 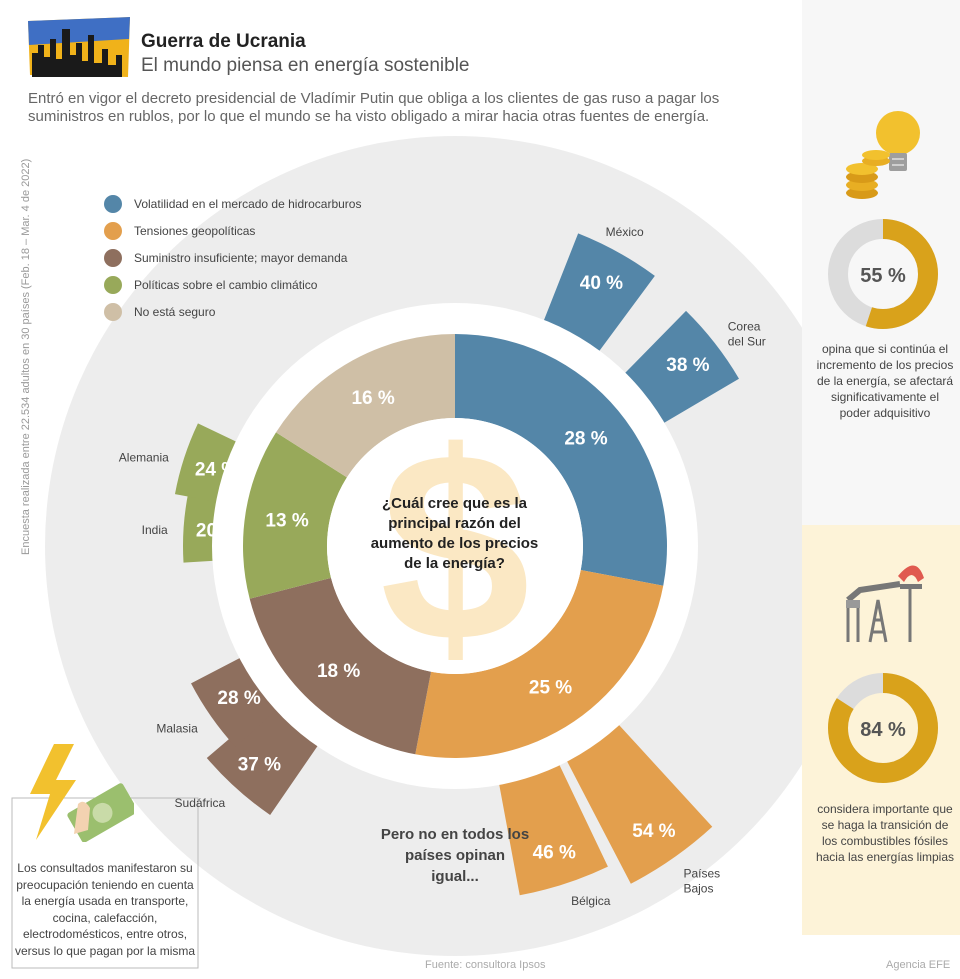 What do you see at coordinates (238, 698) in the screenshot?
I see `country-value-label: 28 %` at bounding box center [238, 698].